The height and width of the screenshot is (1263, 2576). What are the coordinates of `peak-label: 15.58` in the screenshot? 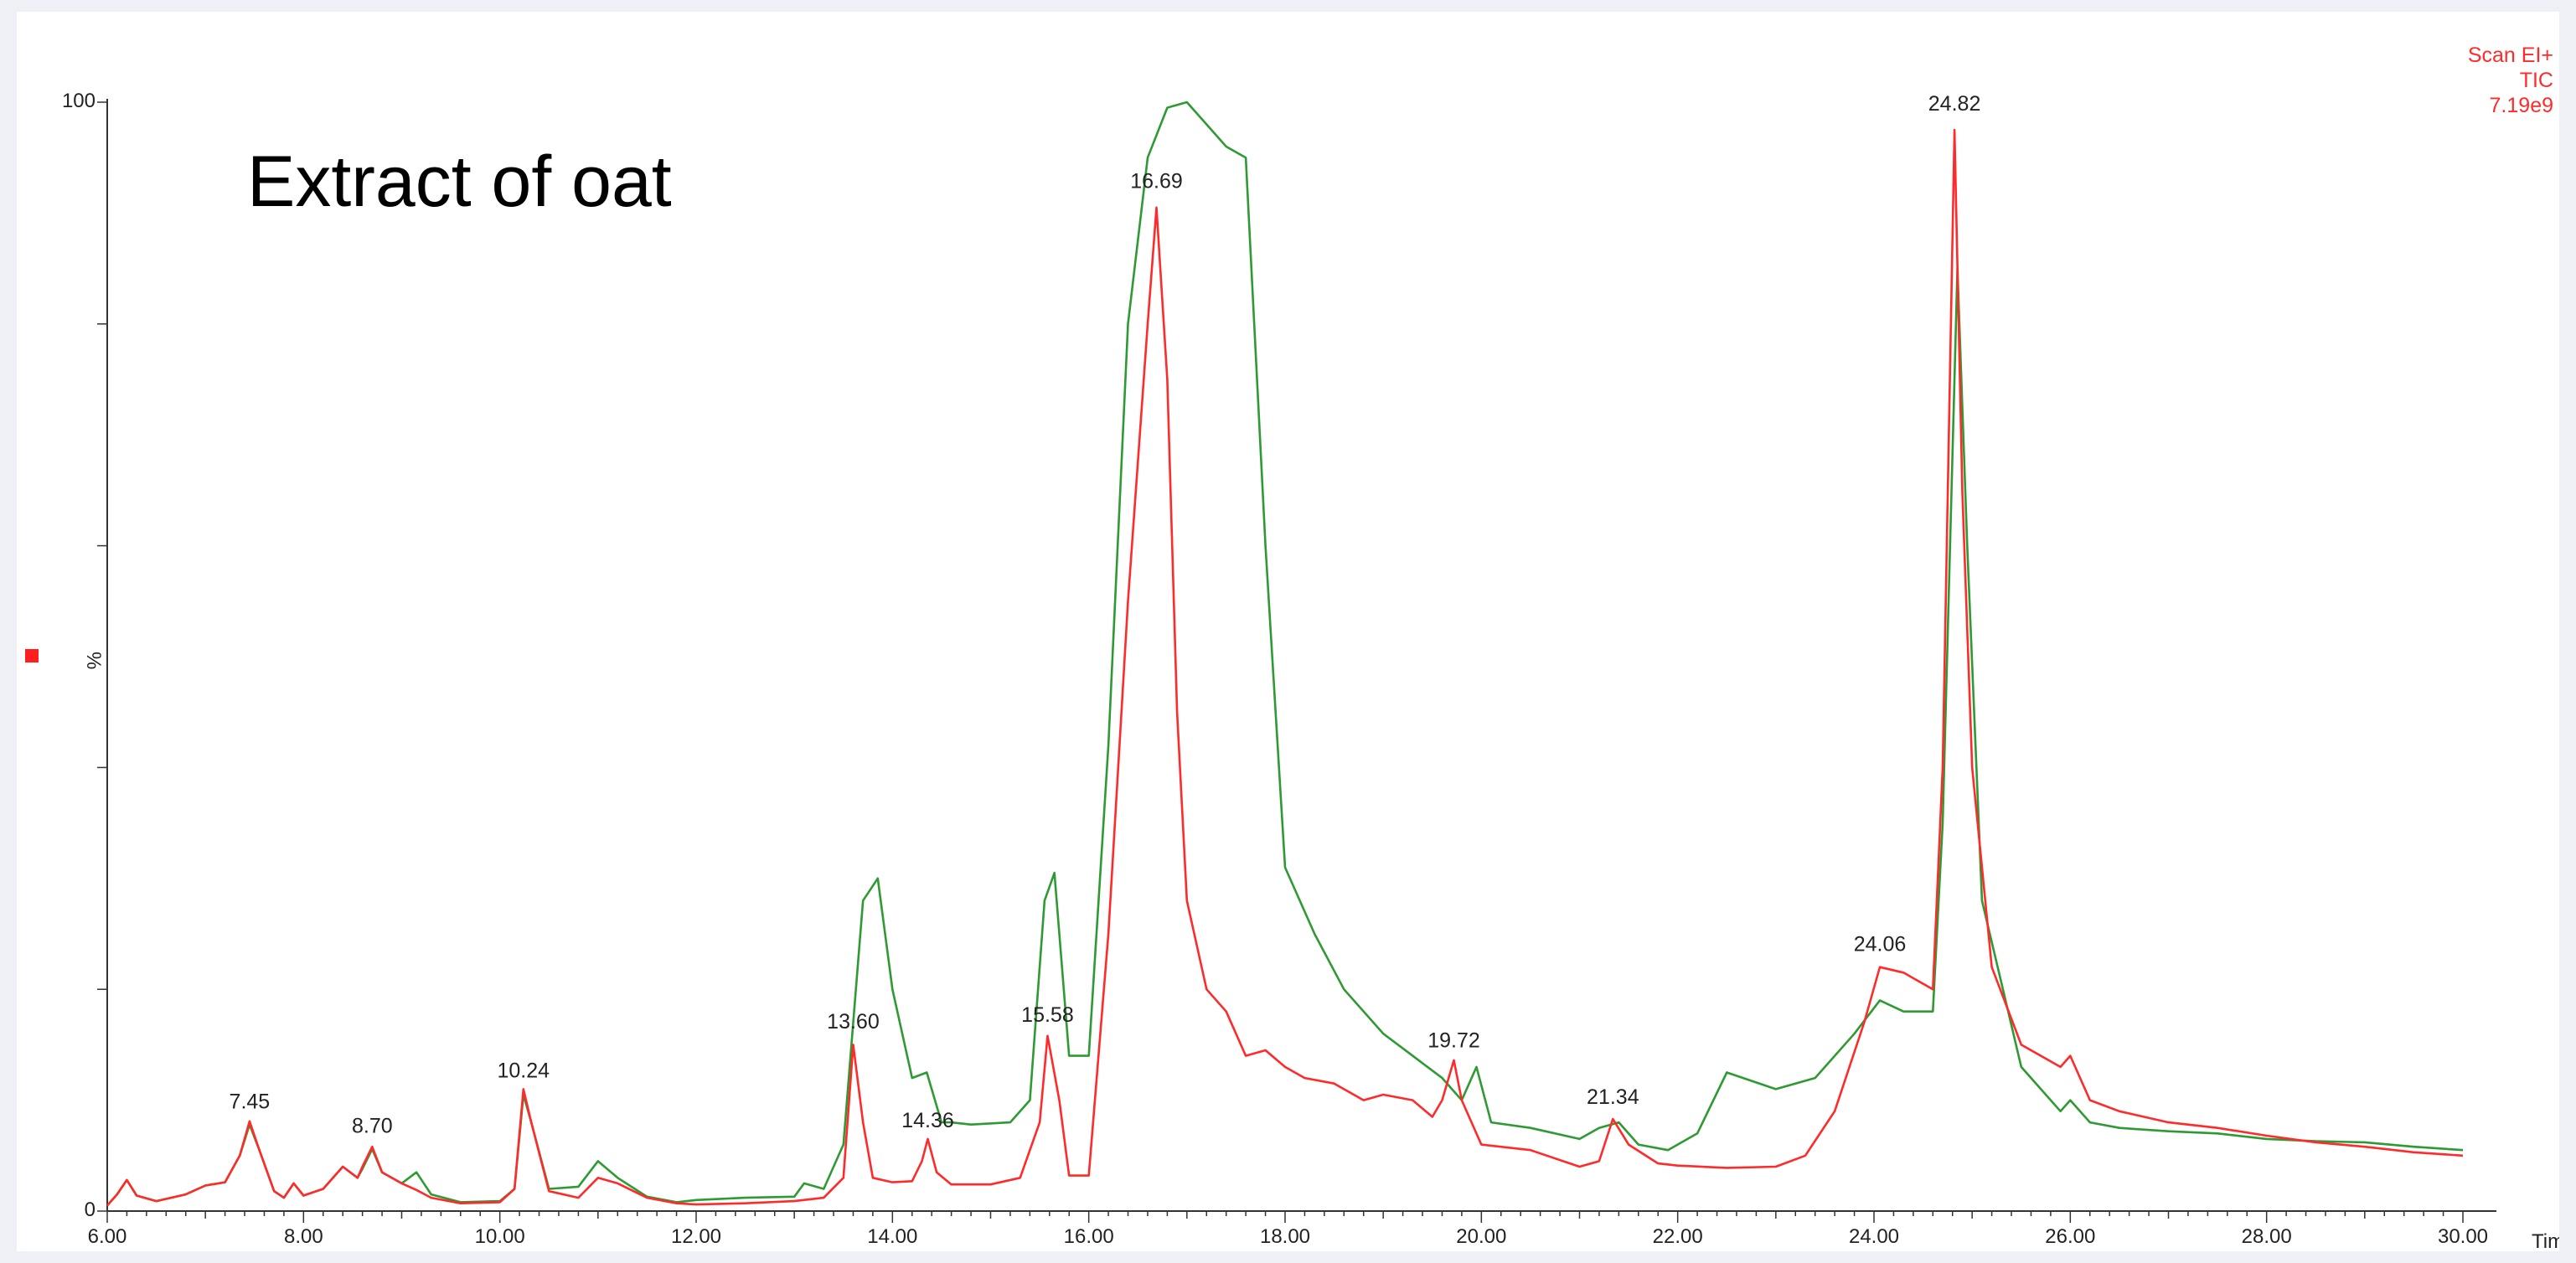 It's located at (1047, 1015).